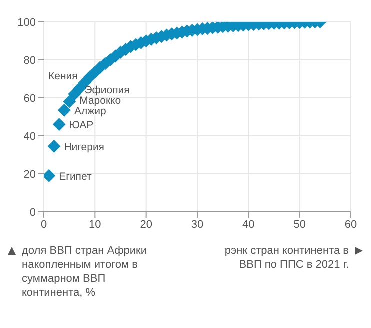 Image resolution: width=371 pixels, height=328 pixels. Describe the element at coordinates (300, 224) in the screenshot. I see `x-tick-label: 50` at that location.